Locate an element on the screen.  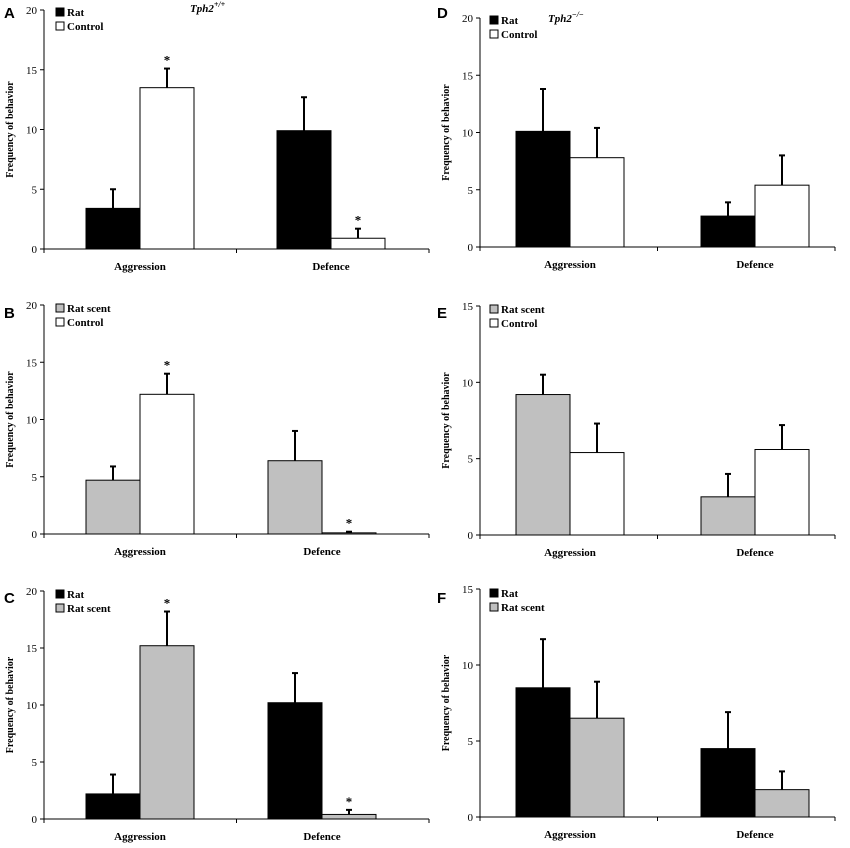
panel-letter: E is located at coordinates (442, 313).